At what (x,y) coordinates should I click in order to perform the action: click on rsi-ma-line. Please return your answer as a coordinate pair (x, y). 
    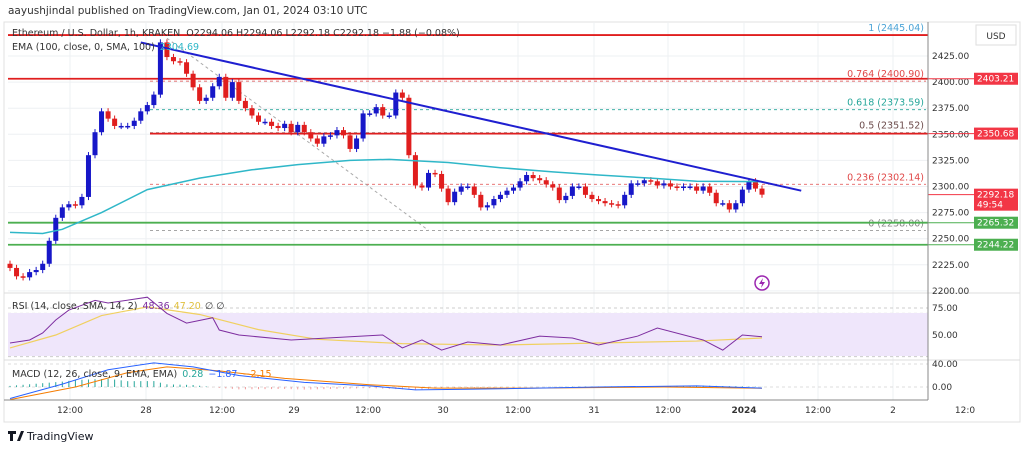
    Looking at the image, I should click on (386, 327).